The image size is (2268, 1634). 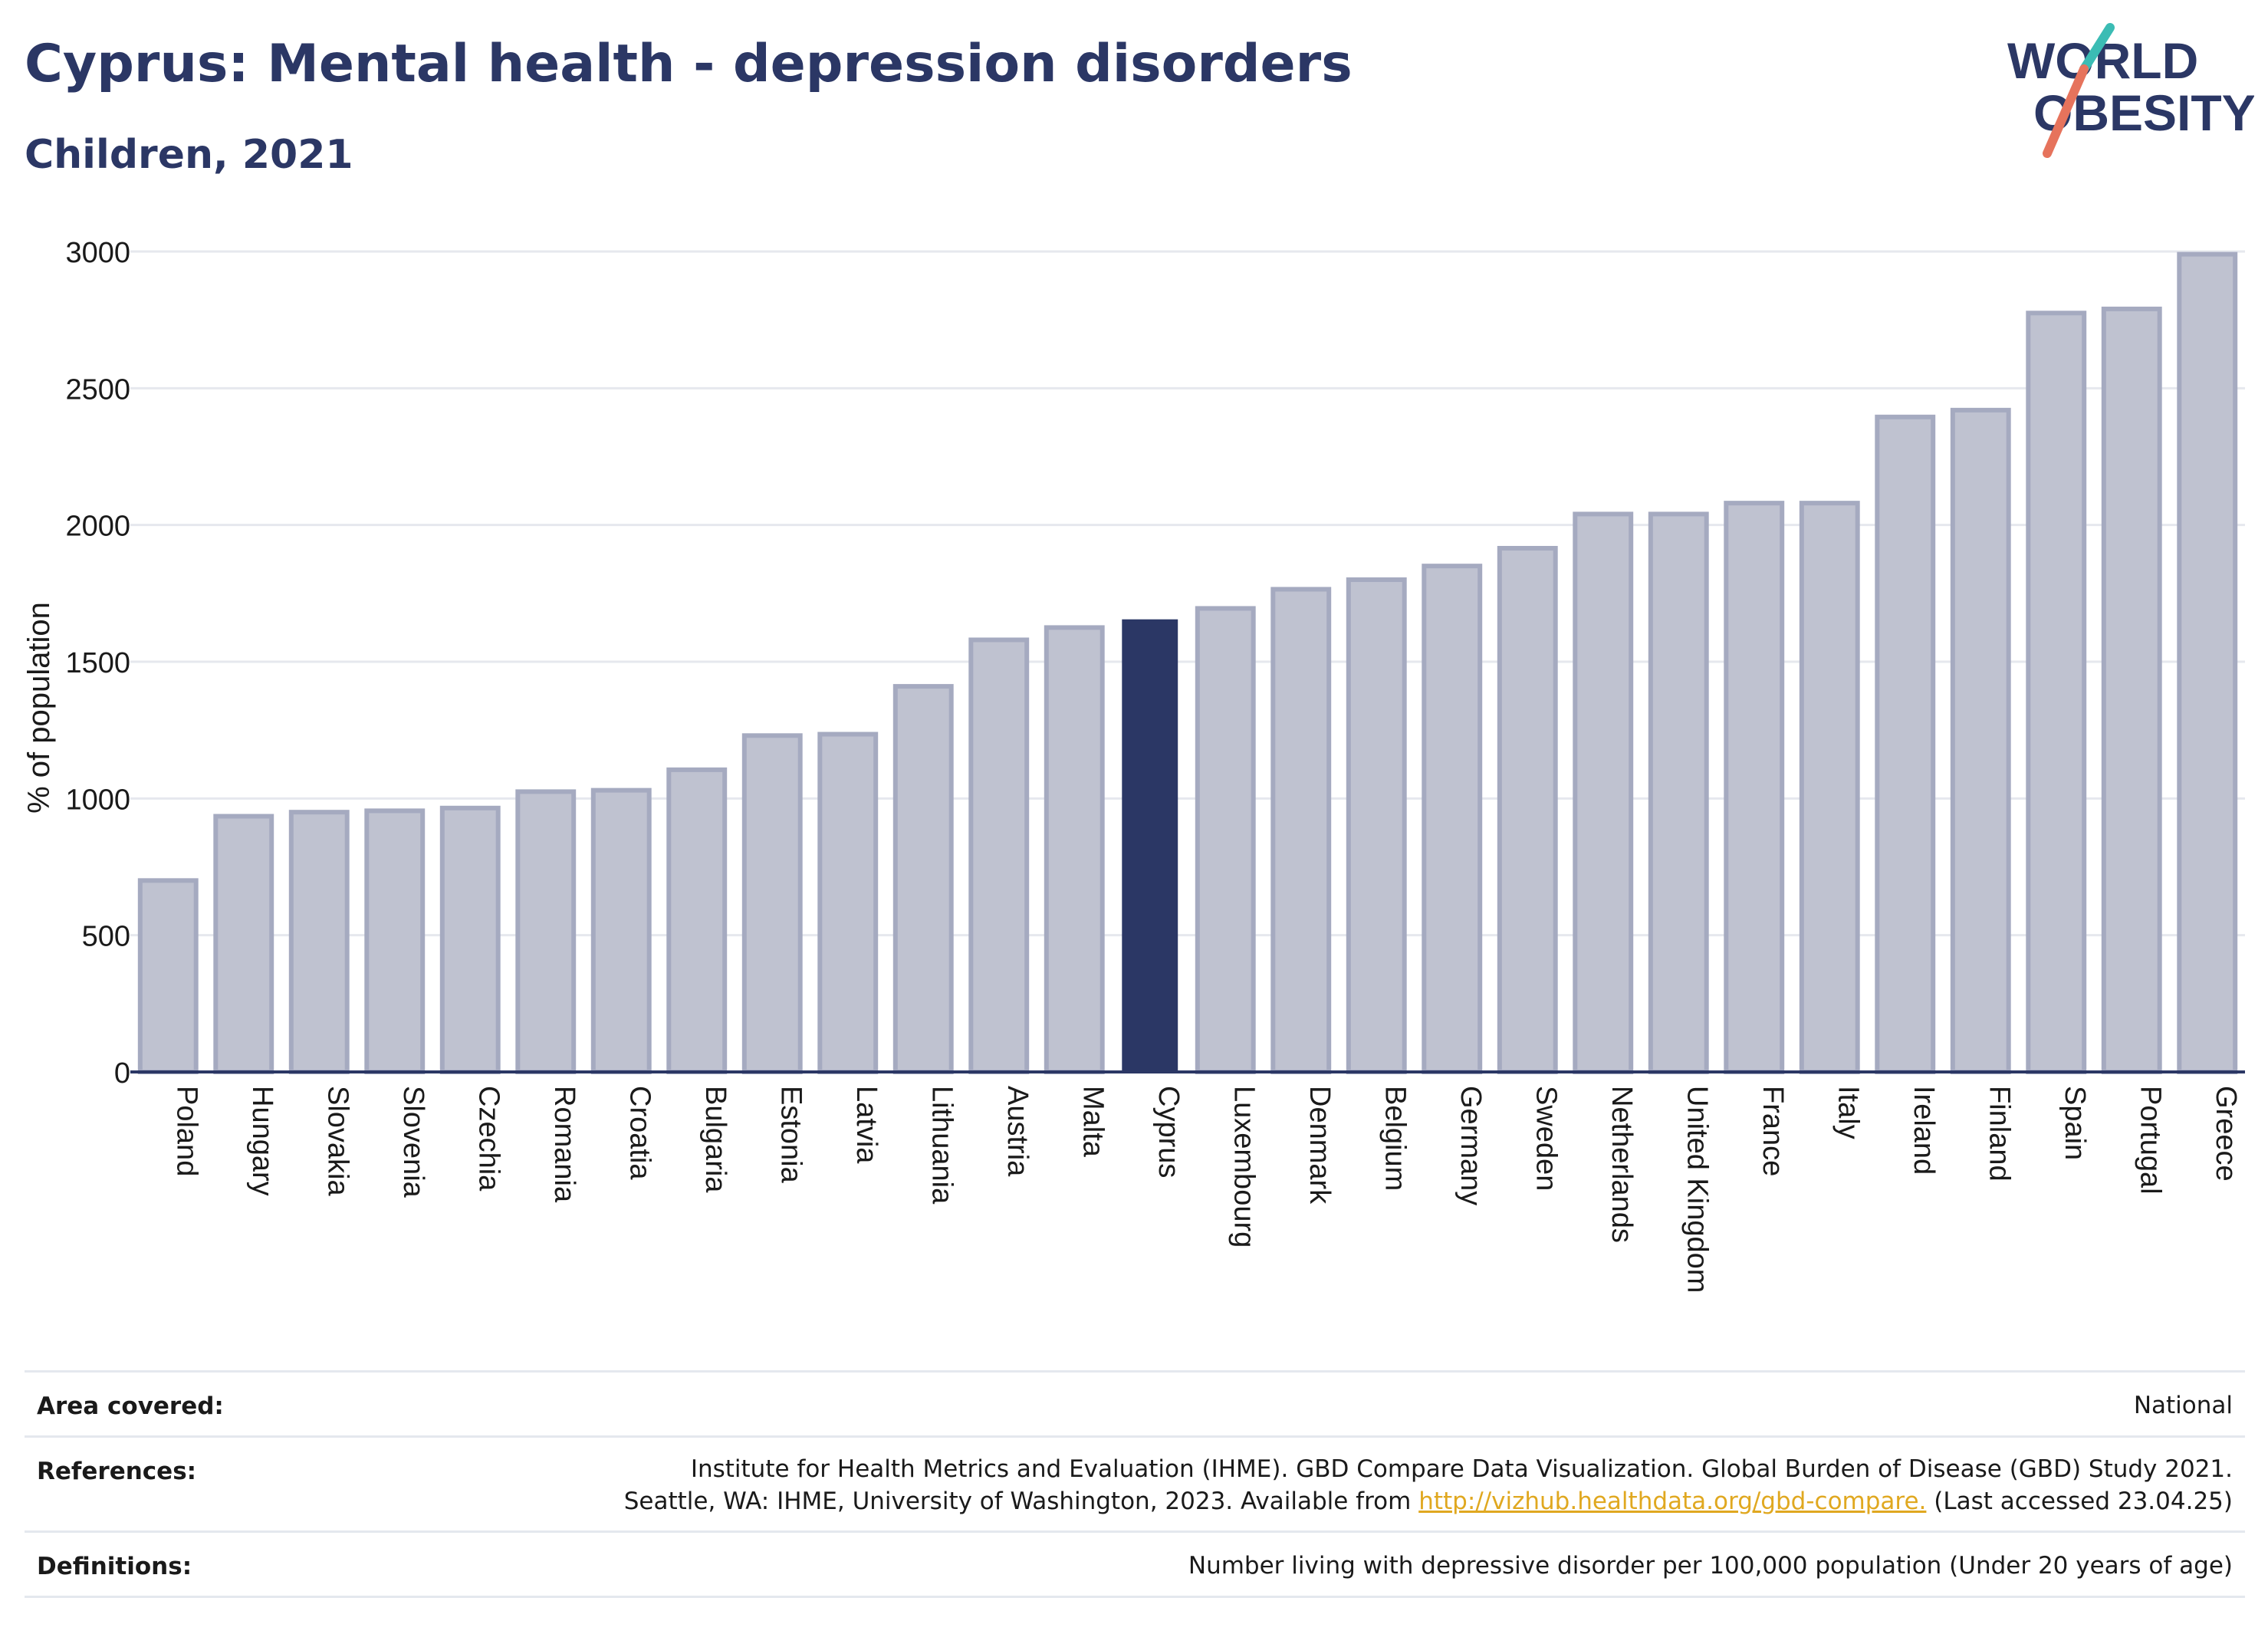 I want to click on bar-italy, so click(x=1829, y=788).